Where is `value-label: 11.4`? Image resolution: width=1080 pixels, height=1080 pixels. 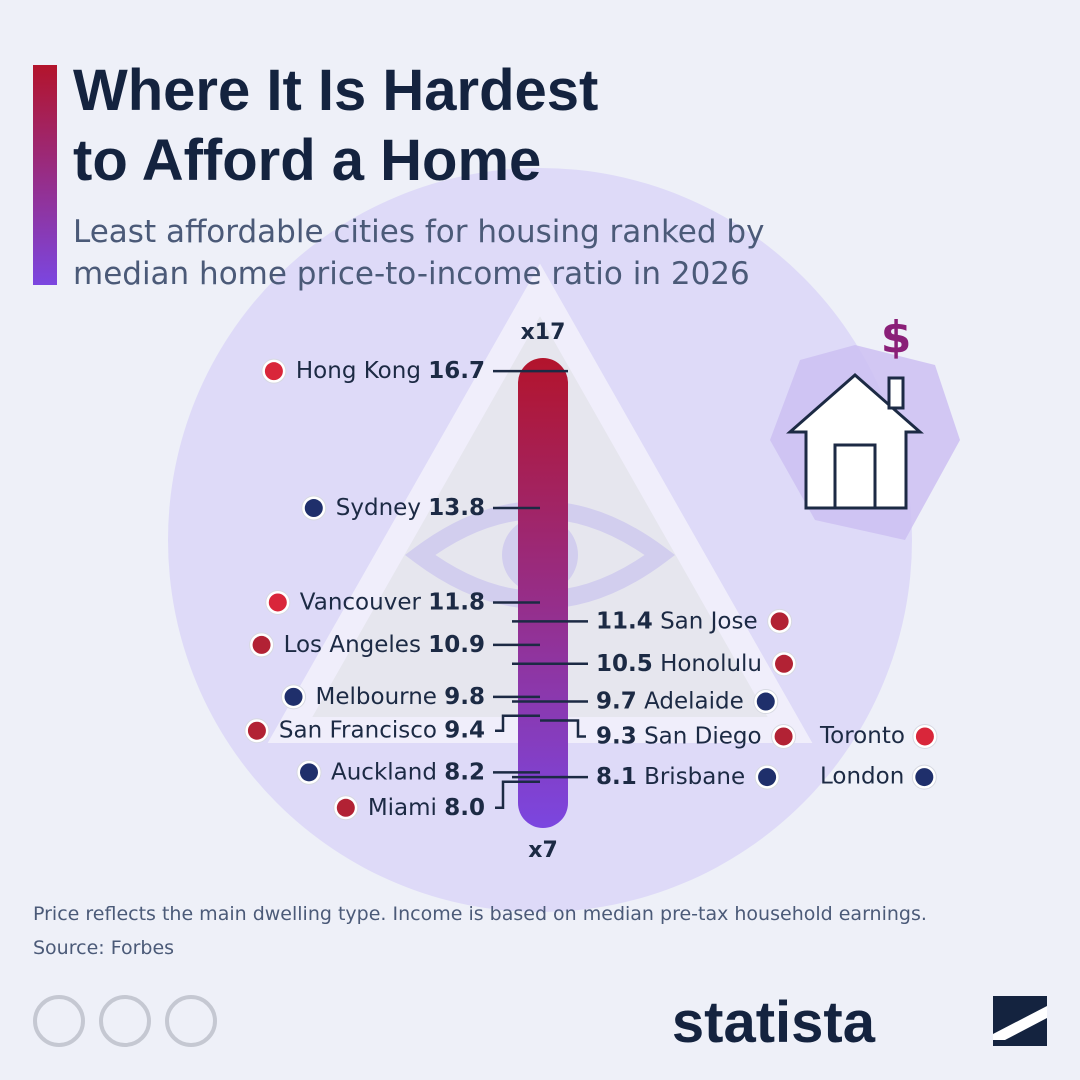
value-label: 11.4 is located at coordinates (624, 621).